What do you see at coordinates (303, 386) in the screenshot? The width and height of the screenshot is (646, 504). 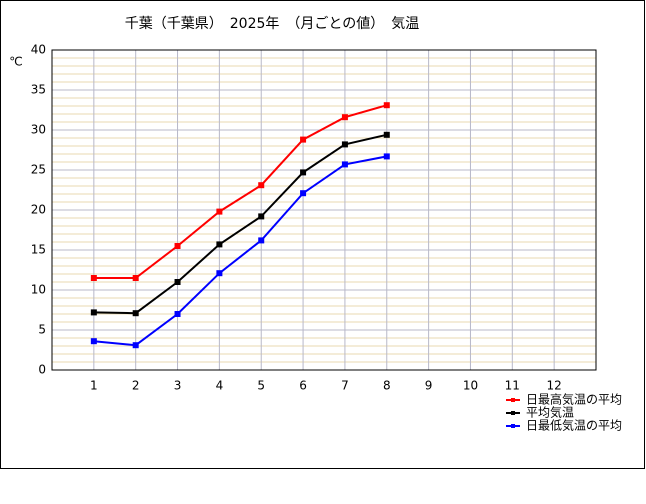 I see `x-tick-label: 6` at bounding box center [303, 386].